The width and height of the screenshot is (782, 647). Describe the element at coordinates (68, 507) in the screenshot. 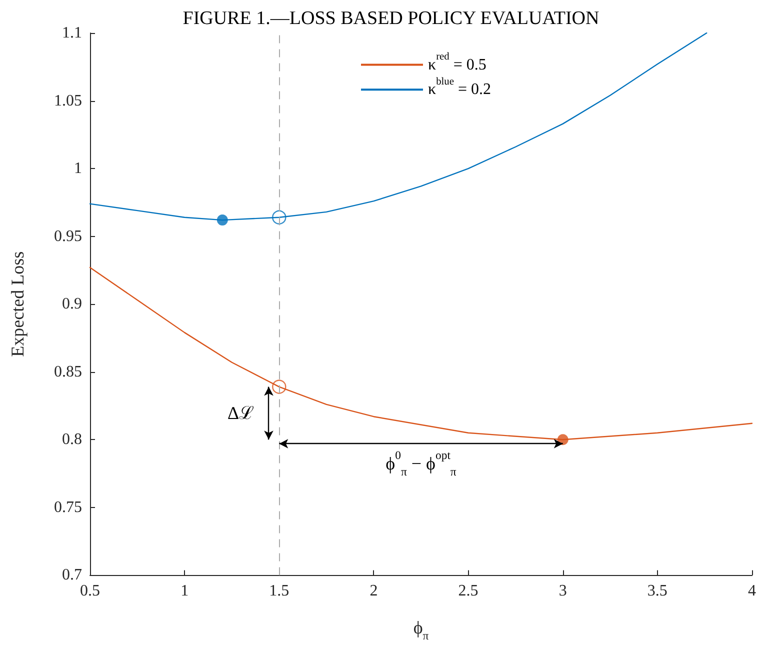

I see `y-tick-label: 0.75` at that location.